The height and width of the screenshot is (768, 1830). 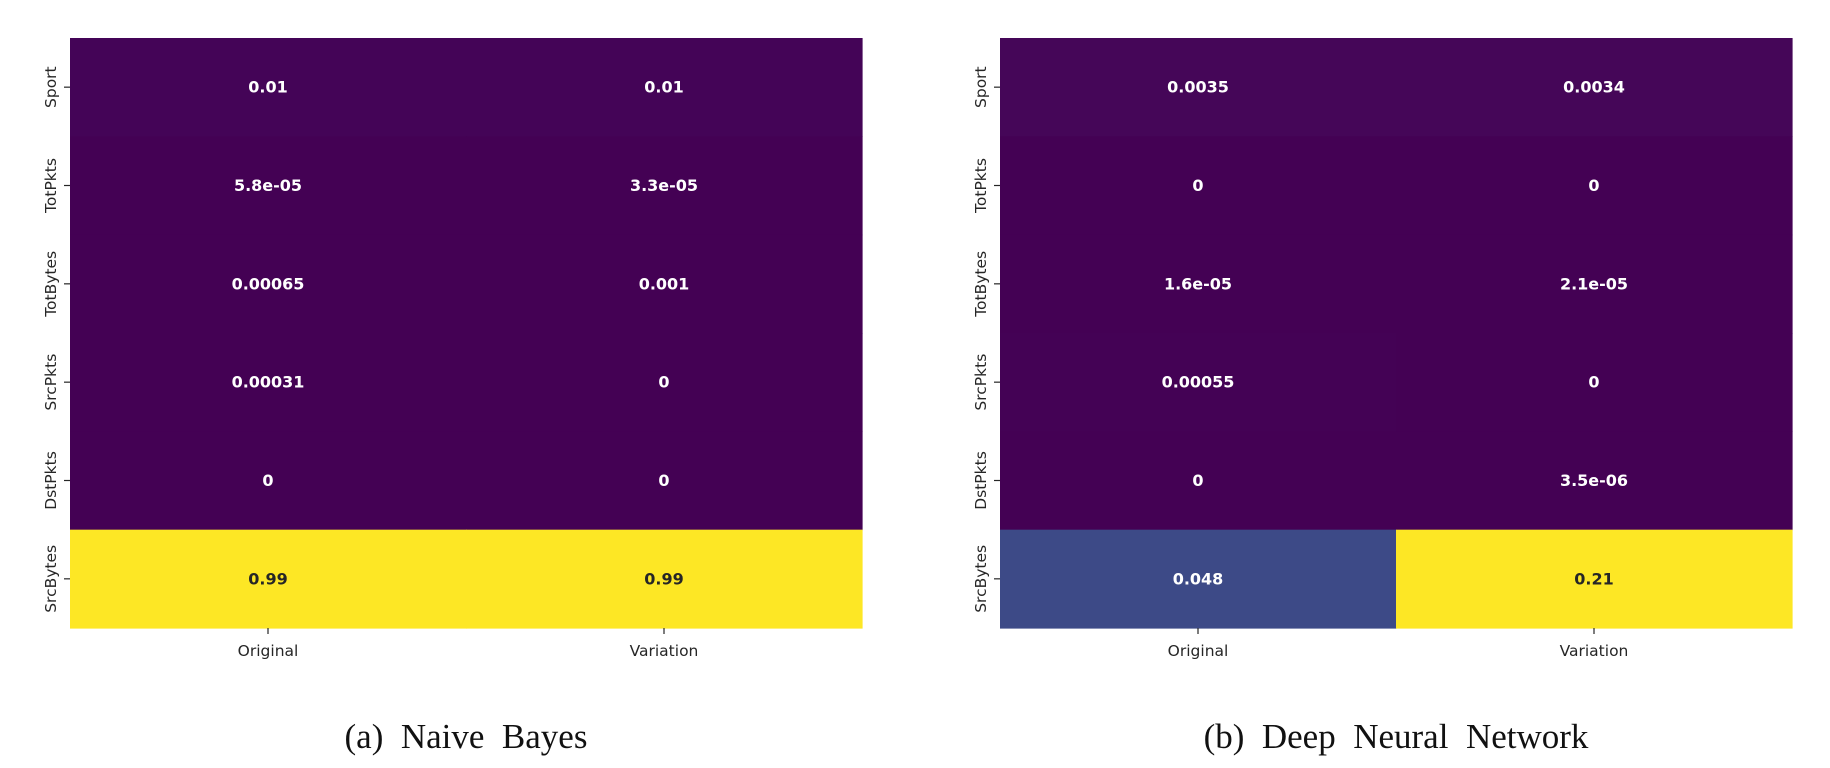 I want to click on cell-annotation: 0.0035, so click(x=1198, y=87).